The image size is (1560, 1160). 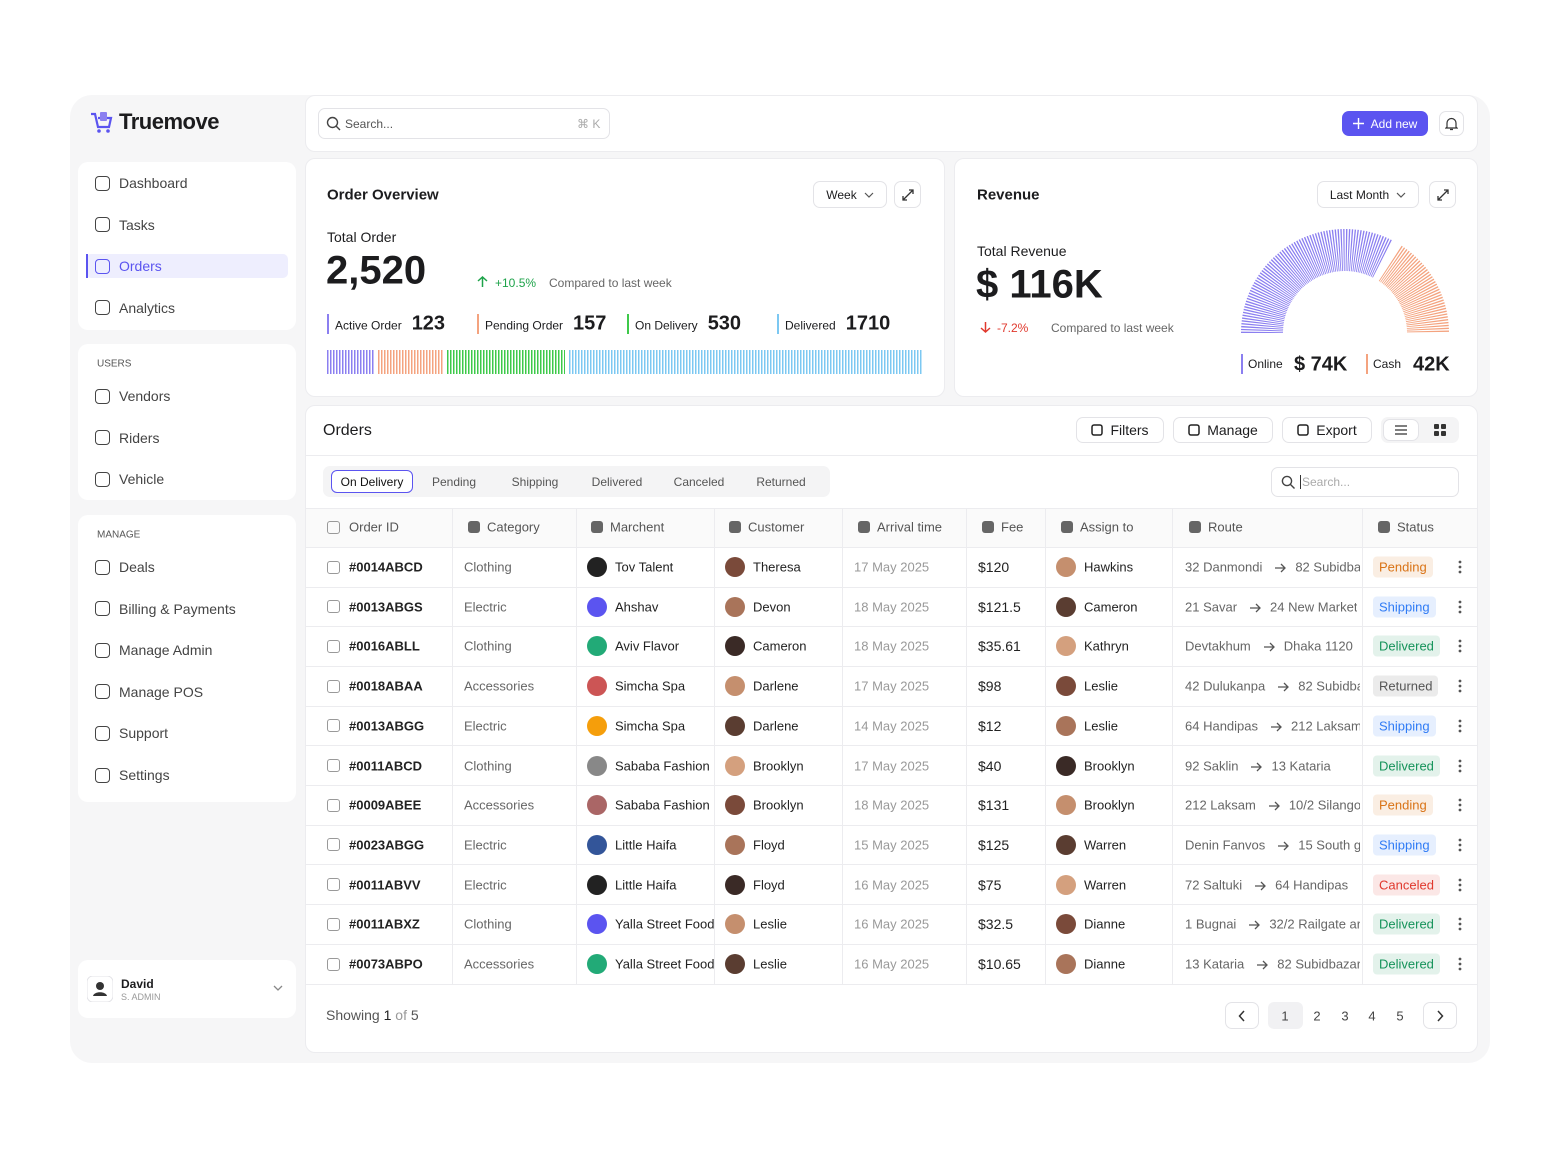 What do you see at coordinates (662, 805) in the screenshot?
I see `cell: Sababa Fashion` at bounding box center [662, 805].